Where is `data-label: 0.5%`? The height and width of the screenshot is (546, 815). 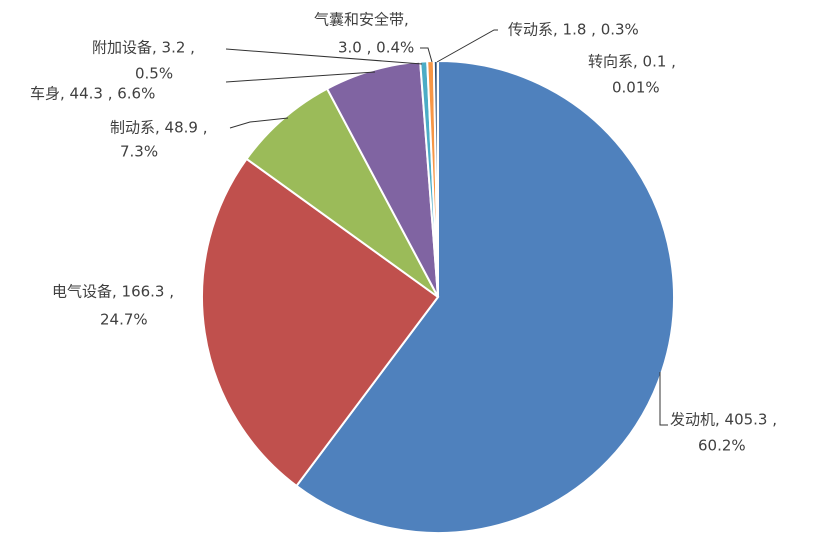 data-label: 0.5% is located at coordinates (154, 74).